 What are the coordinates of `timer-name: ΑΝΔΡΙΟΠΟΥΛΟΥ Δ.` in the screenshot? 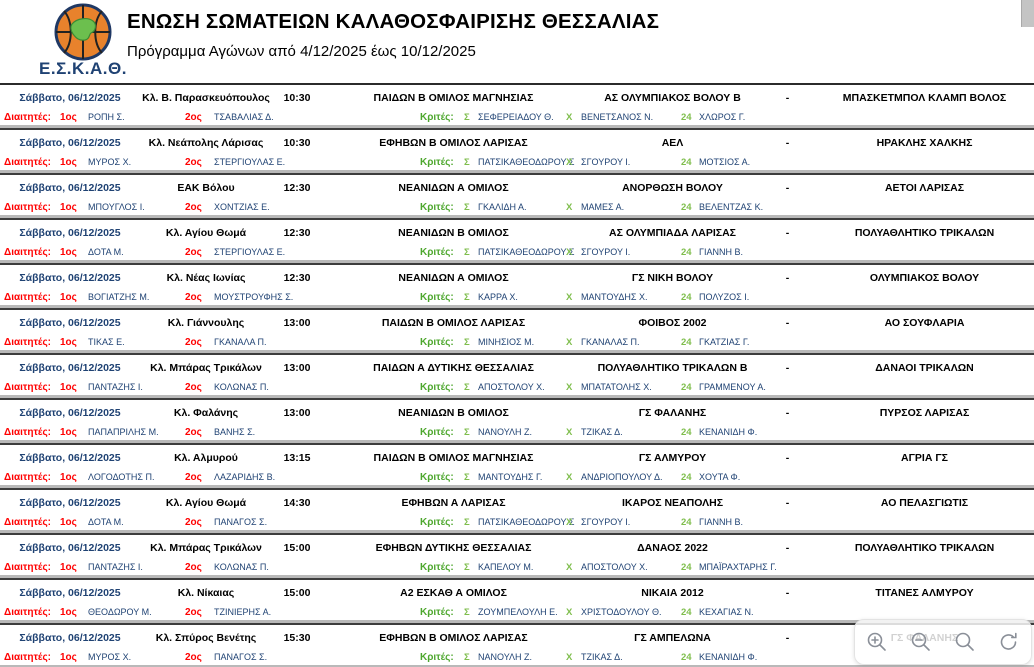 It's located at (622, 477).